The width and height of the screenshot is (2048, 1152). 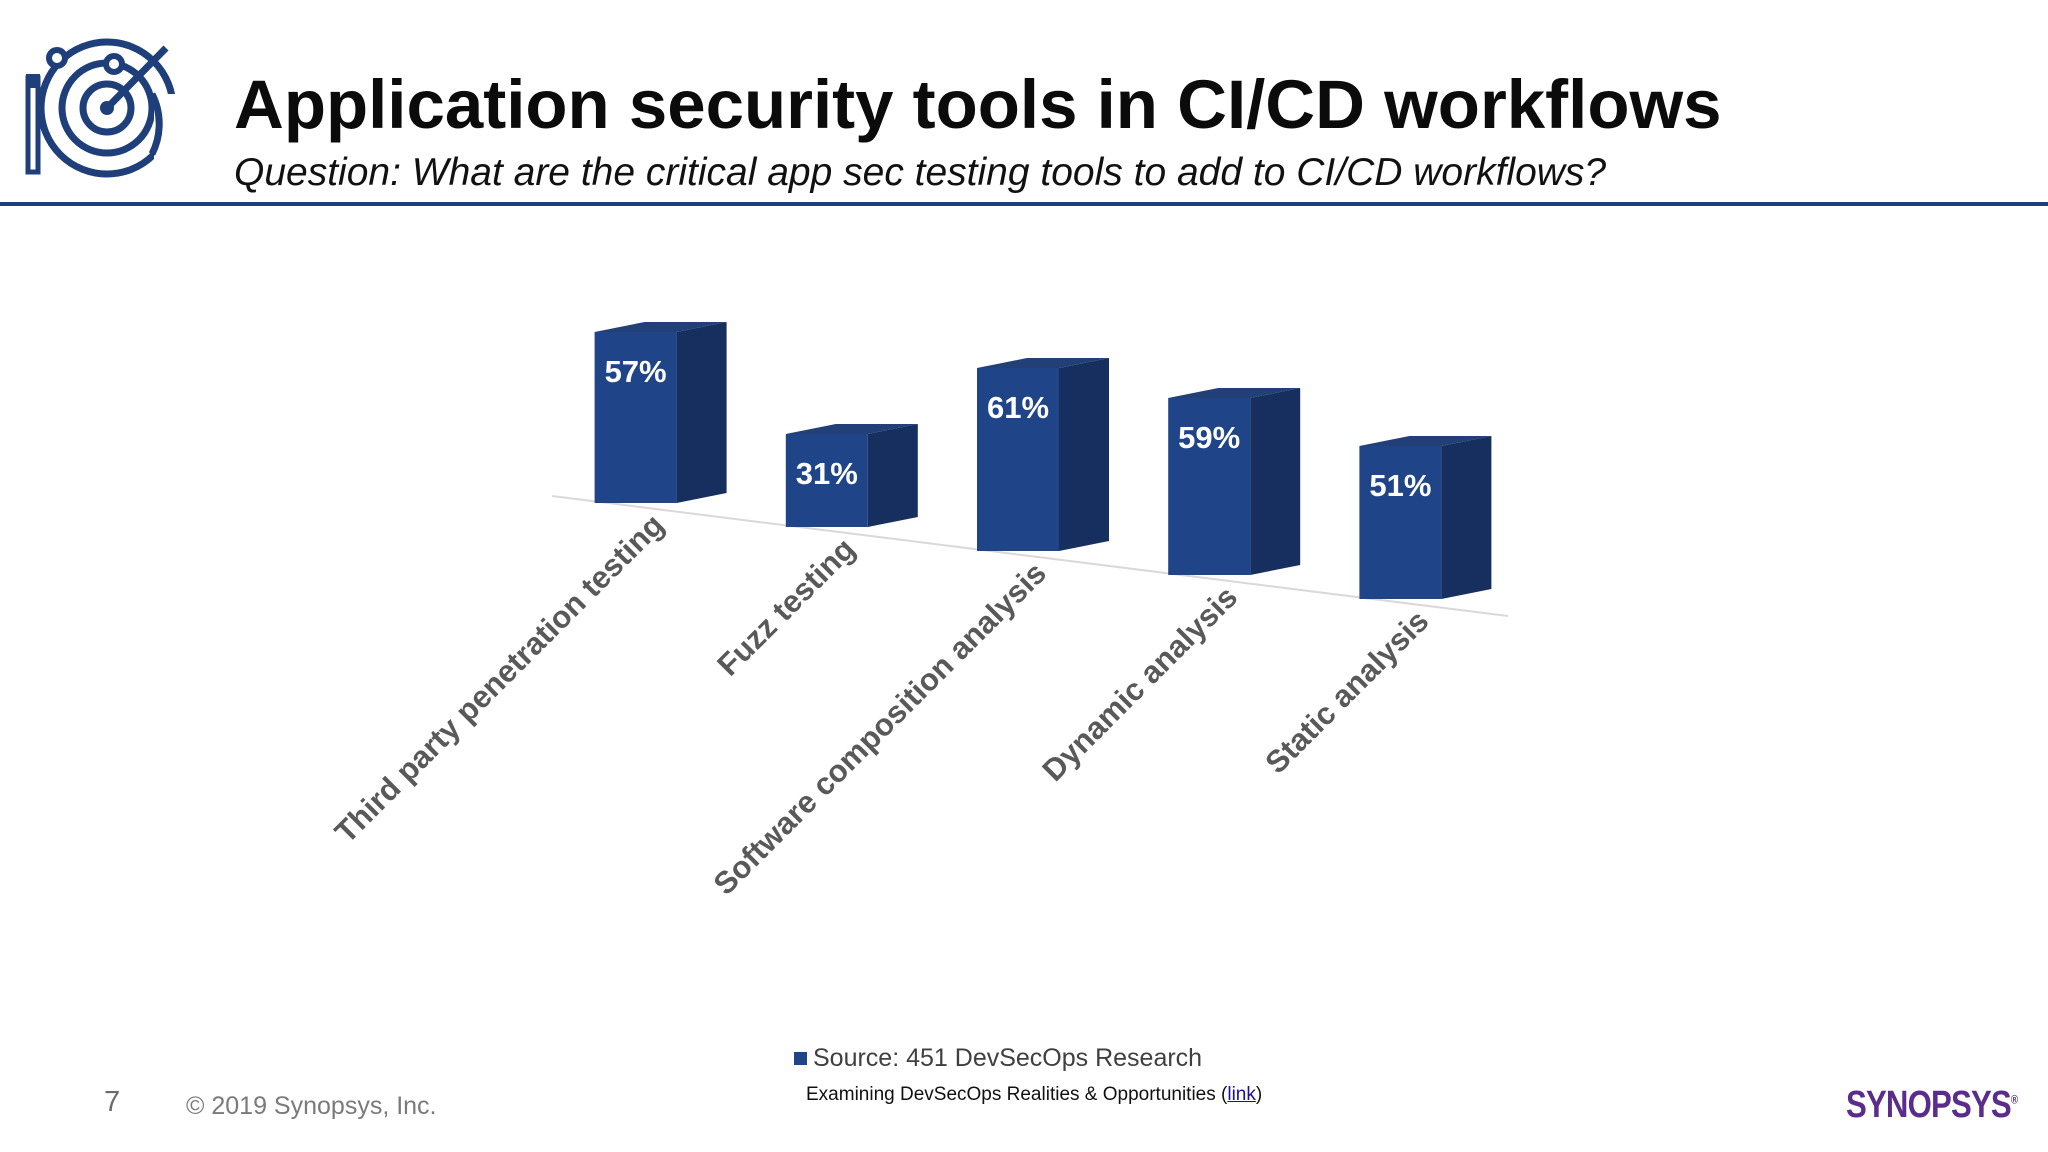 What do you see at coordinates (1008, 1058) in the screenshot?
I see `legend-entry: Source: 451 DevSecOps Research` at bounding box center [1008, 1058].